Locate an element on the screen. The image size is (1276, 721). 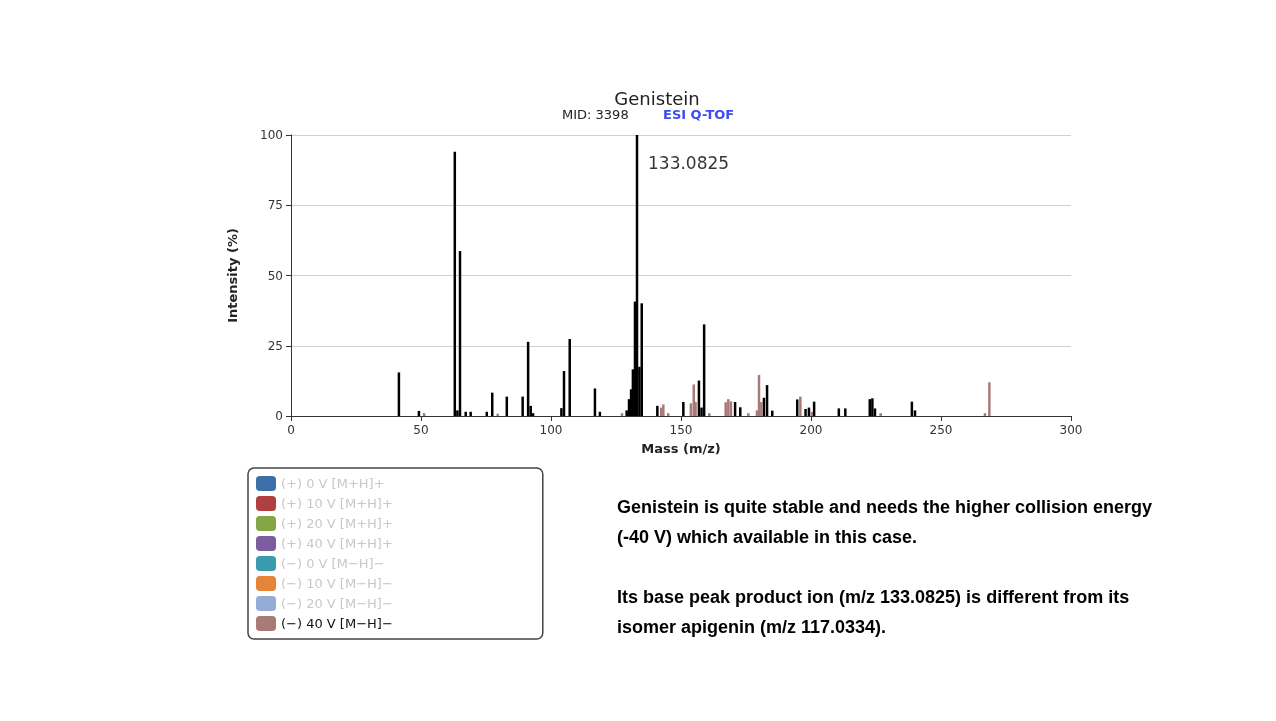
x-tick-label: 300 is located at coordinates (1071, 430).